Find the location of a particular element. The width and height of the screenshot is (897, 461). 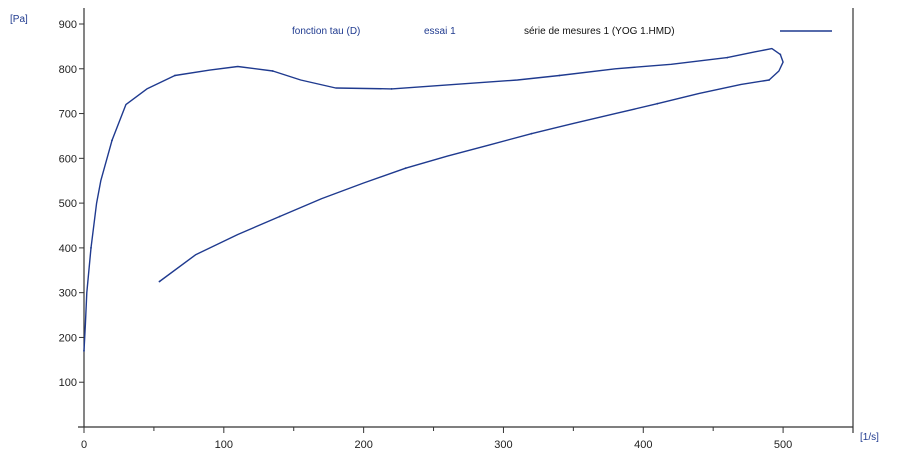

x-tick-label: 300 is located at coordinates (503, 445).